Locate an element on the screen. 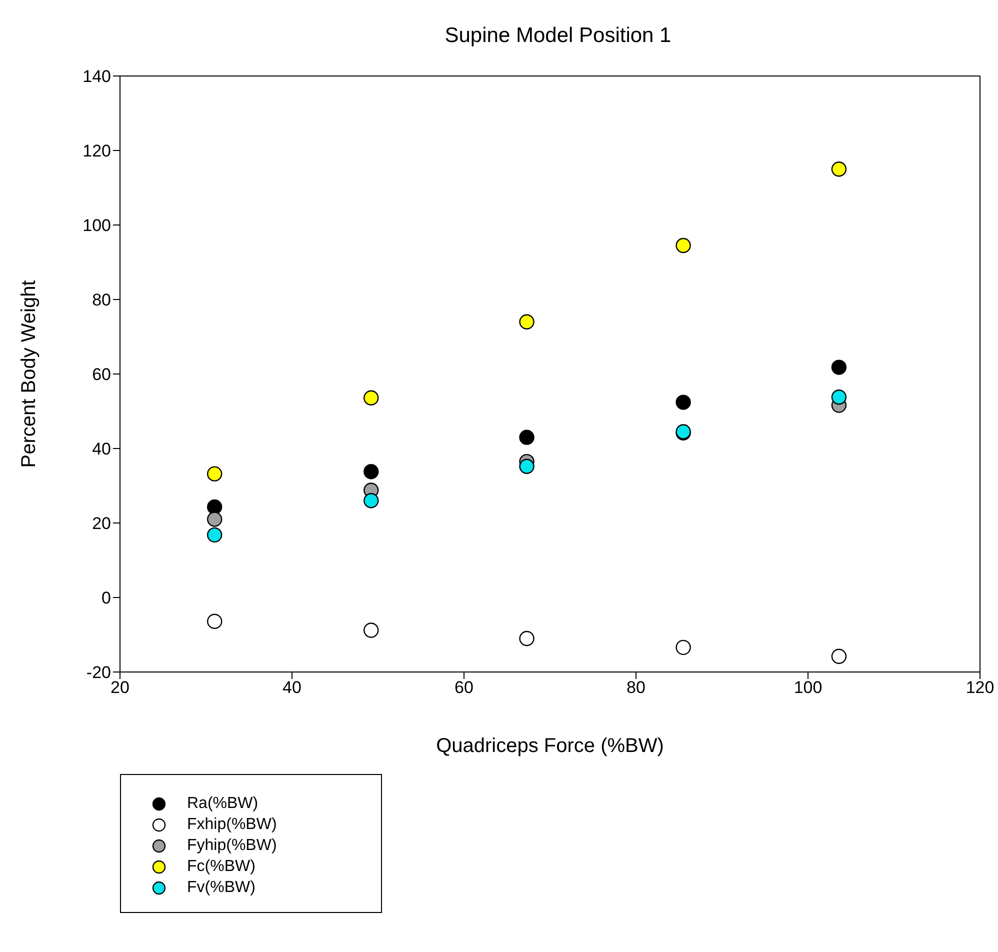 The image size is (998, 952). y-tick-label: -20 is located at coordinates (98, 672).